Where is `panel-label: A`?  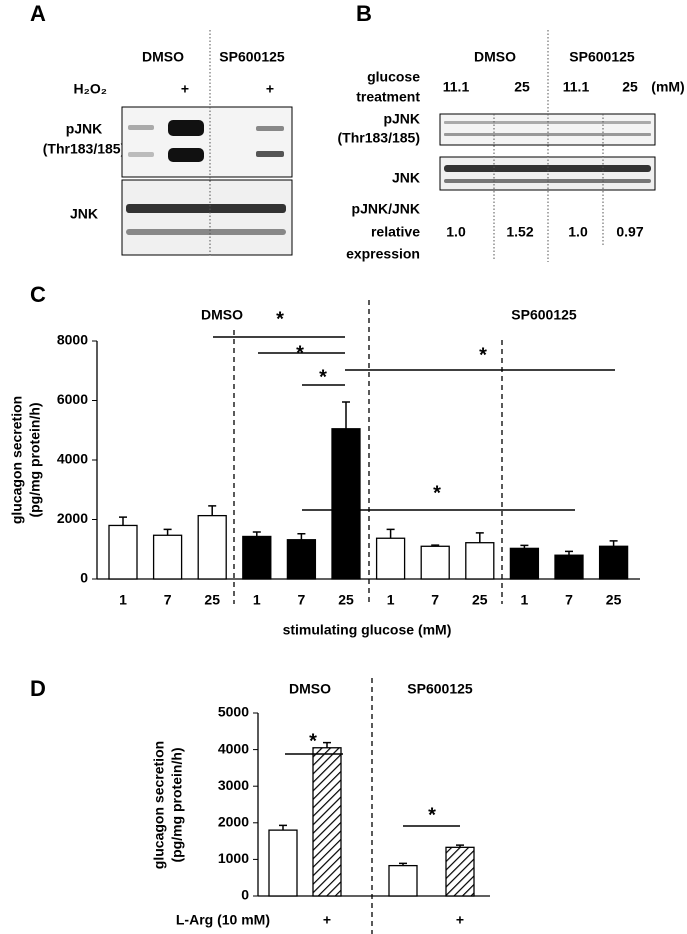
panel-label: A is located at coordinates (38, 13).